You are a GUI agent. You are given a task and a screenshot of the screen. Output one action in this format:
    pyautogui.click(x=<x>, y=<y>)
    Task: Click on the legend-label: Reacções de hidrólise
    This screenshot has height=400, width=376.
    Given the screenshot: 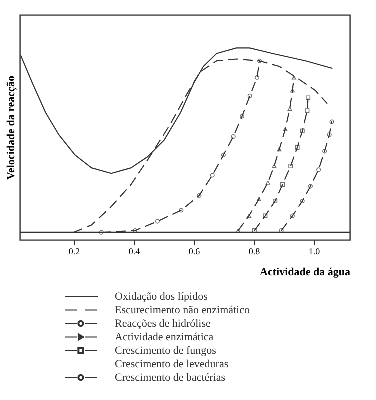 What is the action you would take?
    pyautogui.click(x=163, y=324)
    